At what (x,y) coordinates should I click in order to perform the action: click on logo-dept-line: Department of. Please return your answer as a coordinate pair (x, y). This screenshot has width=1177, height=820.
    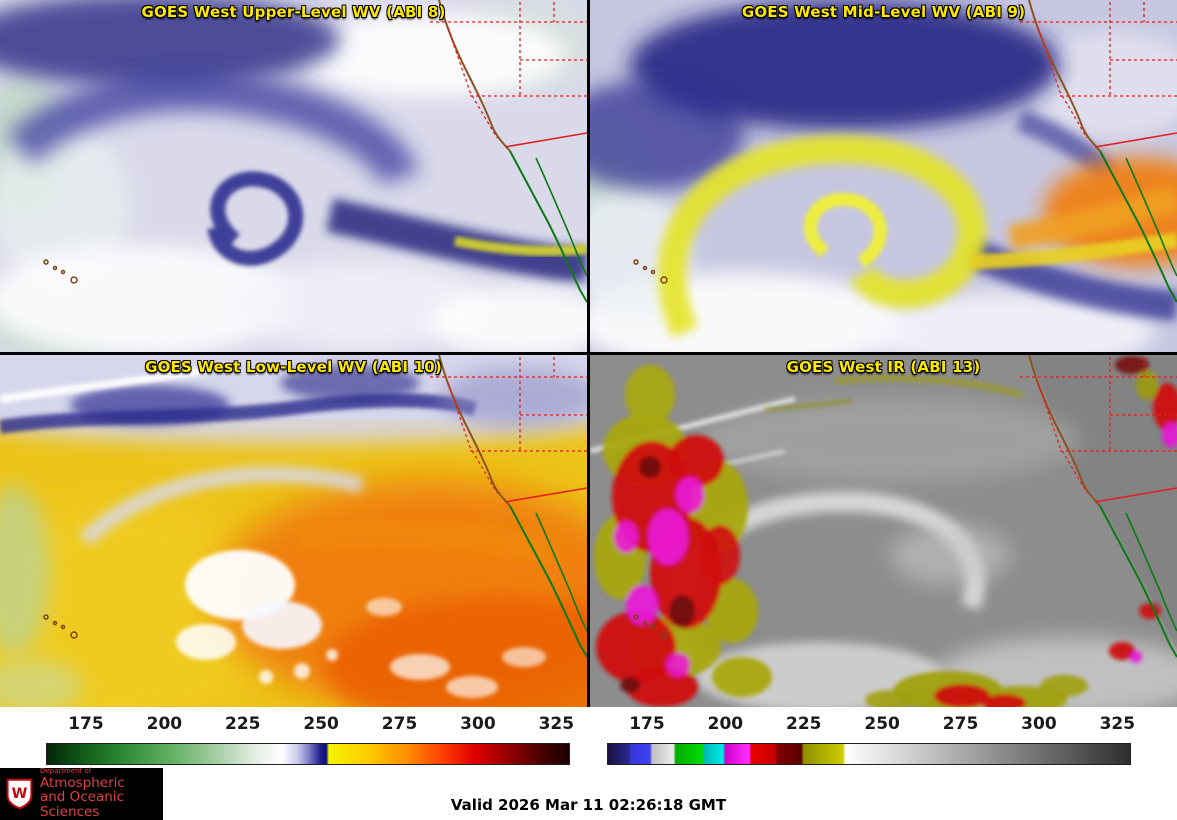
    Looking at the image, I should click on (65, 771).